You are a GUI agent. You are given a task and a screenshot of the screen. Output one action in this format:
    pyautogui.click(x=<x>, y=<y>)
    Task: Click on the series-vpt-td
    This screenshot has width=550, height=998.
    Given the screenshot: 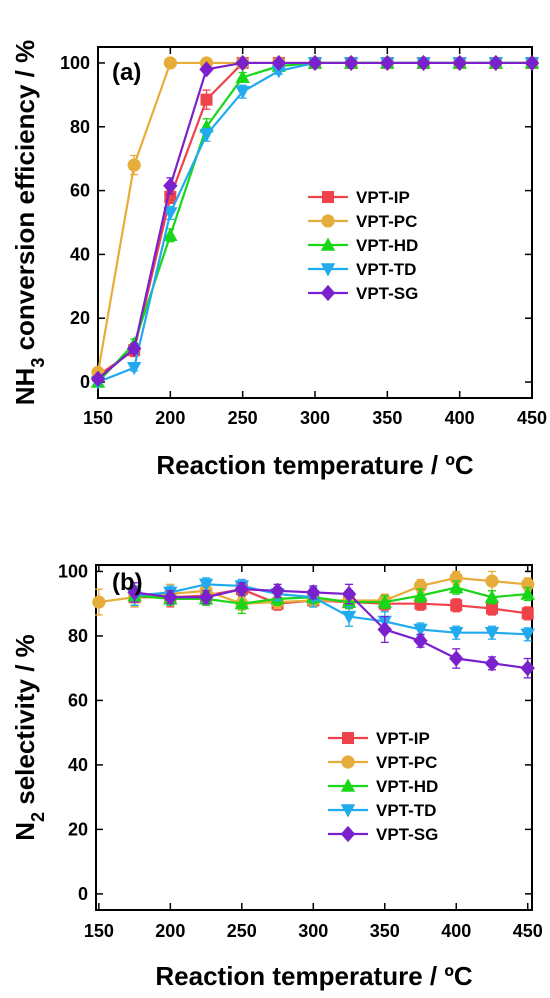 What is the action you would take?
    pyautogui.click(x=331, y=609)
    